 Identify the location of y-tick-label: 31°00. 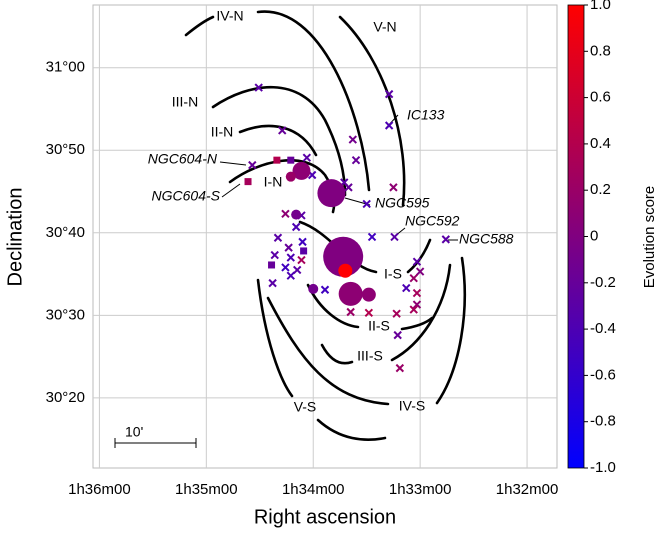
(65, 67).